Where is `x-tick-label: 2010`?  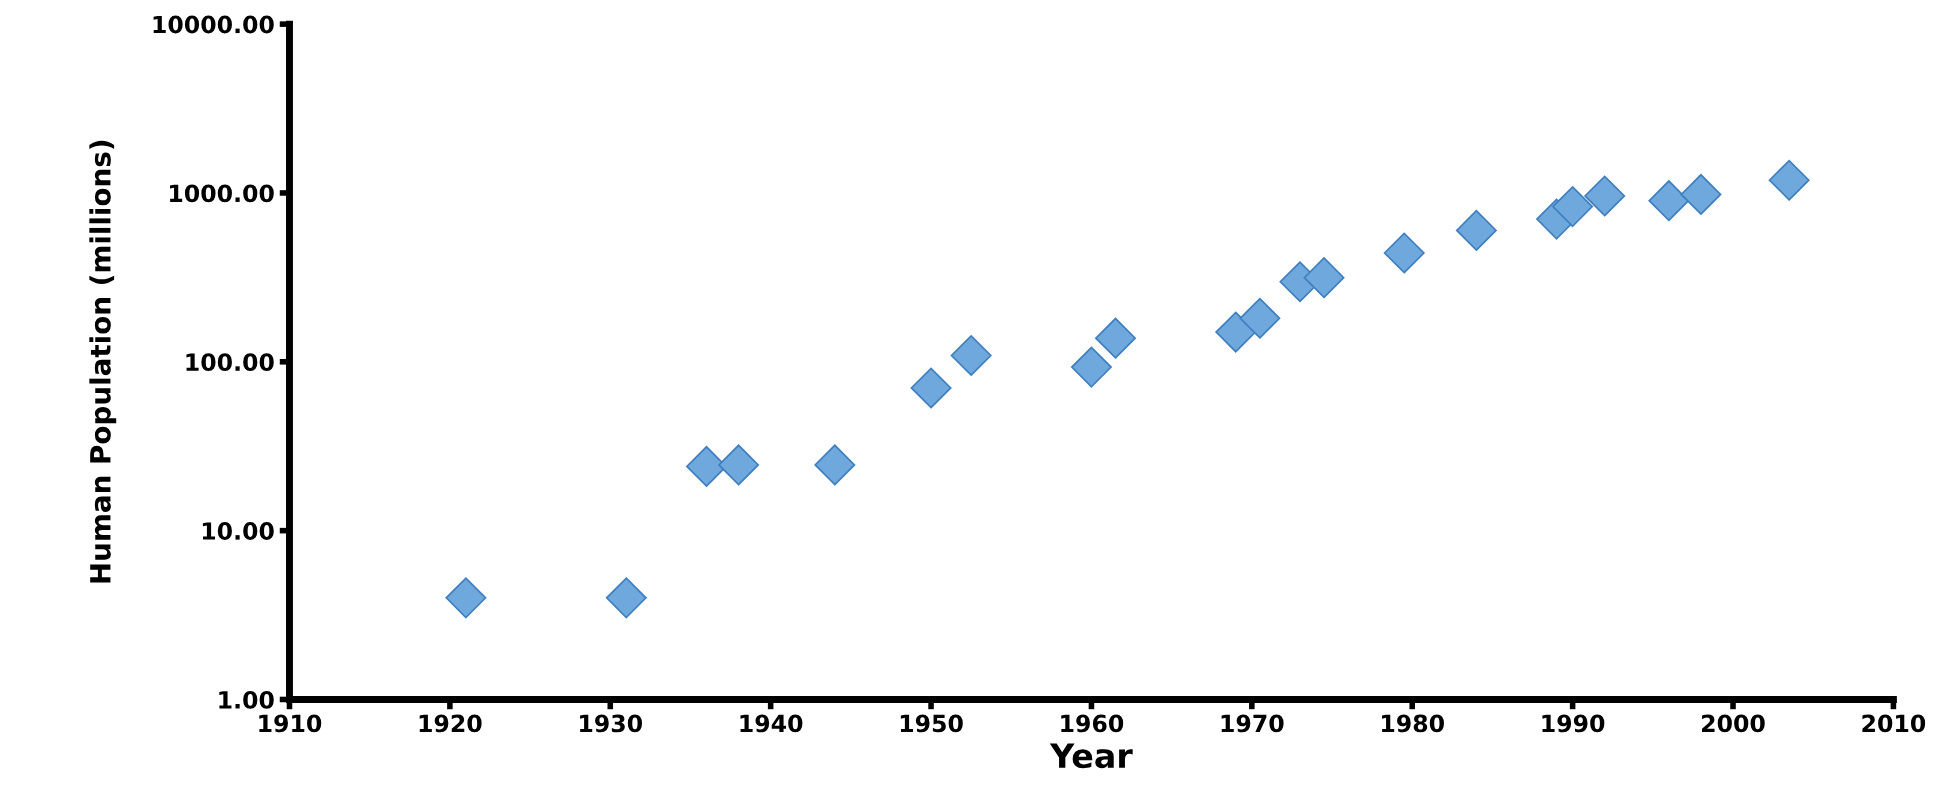
x-tick-label: 2010 is located at coordinates (1894, 723).